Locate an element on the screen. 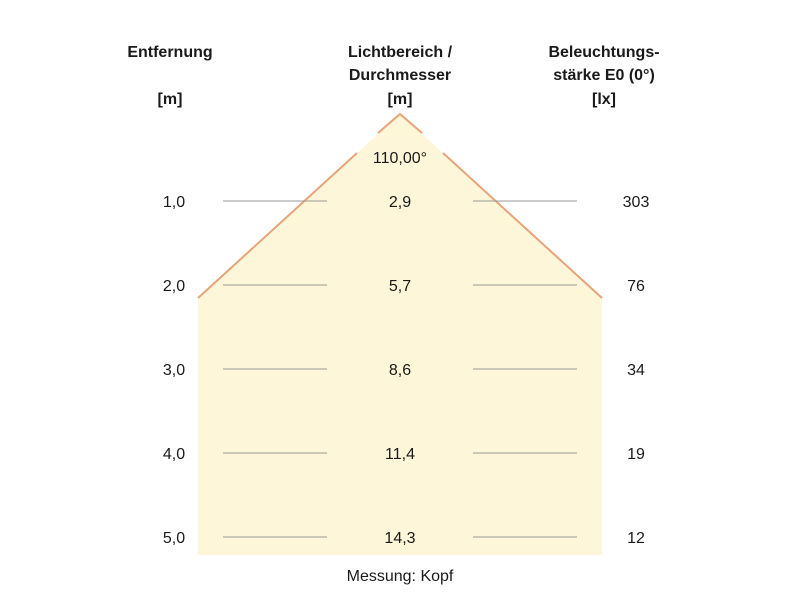 The image size is (800, 600). light-cone-right-edge is located at coordinates (522, 225).